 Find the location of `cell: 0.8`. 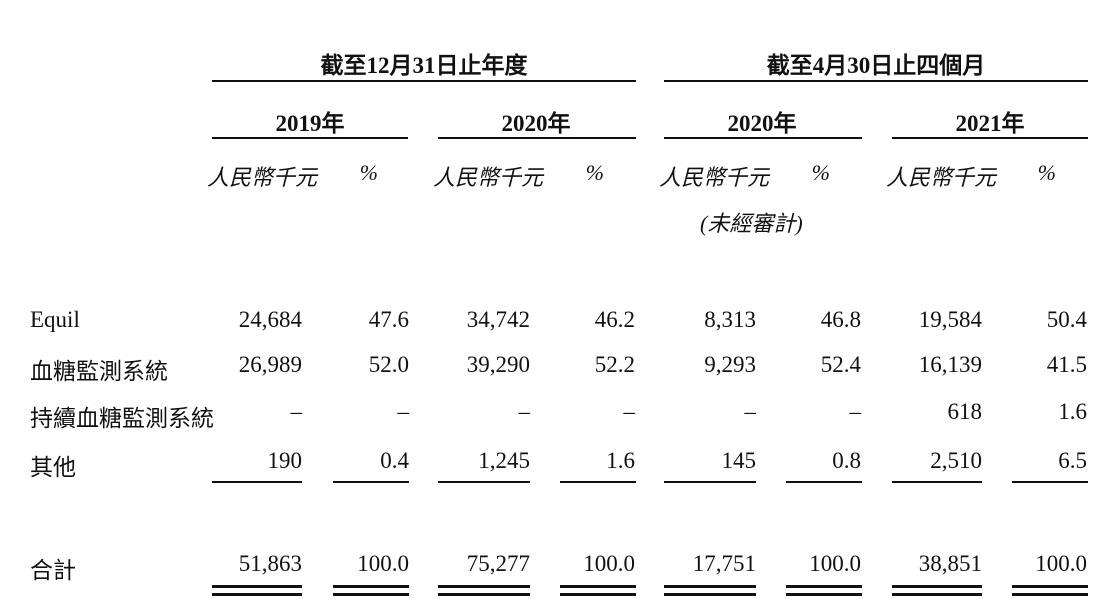

cell: 0.8 is located at coordinates (846, 460).